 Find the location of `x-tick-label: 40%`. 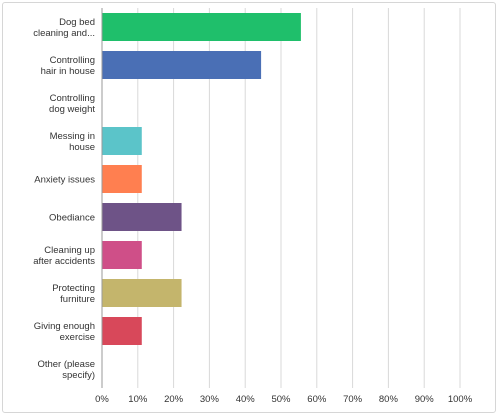

x-tick-label: 40% is located at coordinates (246, 399).